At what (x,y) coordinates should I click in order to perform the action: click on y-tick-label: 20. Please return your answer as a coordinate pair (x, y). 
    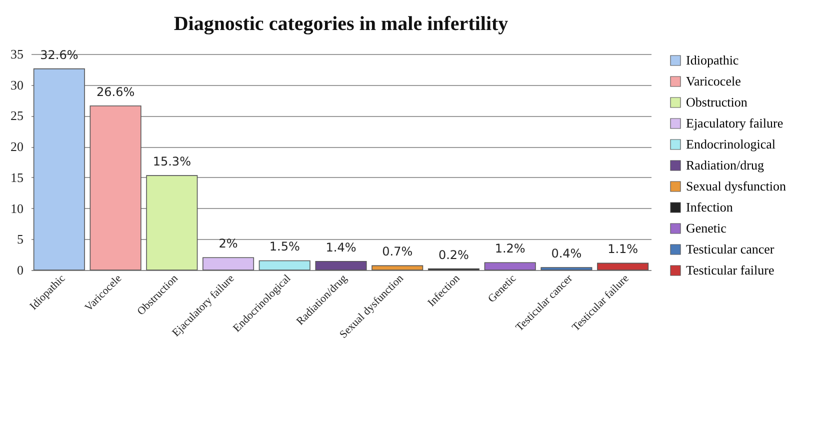
    Looking at the image, I should click on (17, 146).